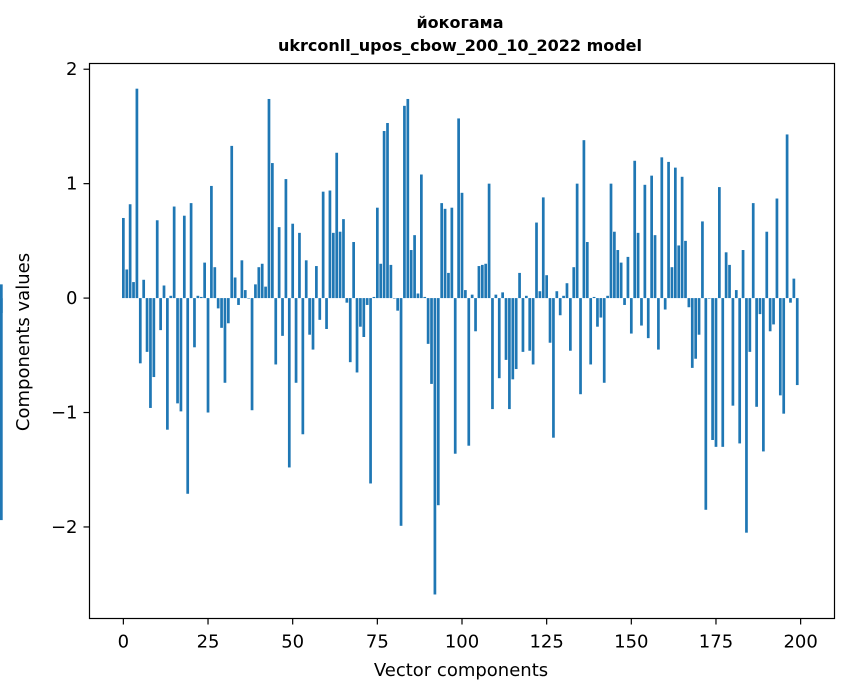 The image size is (847, 696). I want to click on y-tick-label: −1, so click(64, 413).